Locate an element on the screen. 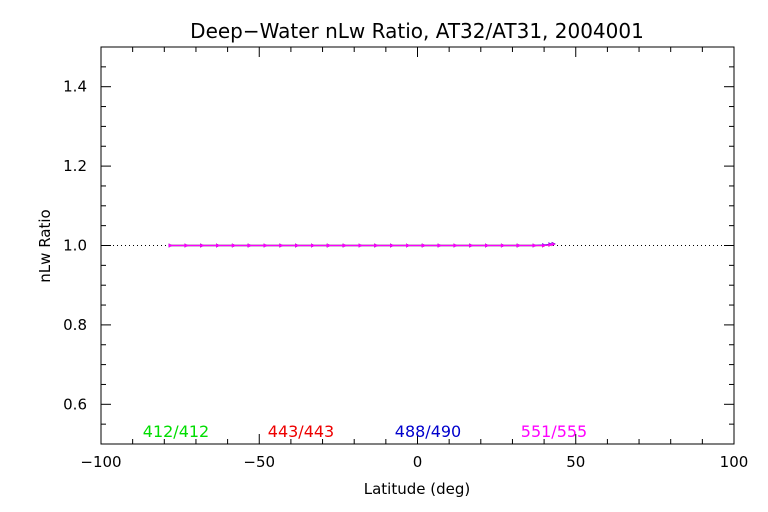  x-tick-label: 100 is located at coordinates (734, 462).